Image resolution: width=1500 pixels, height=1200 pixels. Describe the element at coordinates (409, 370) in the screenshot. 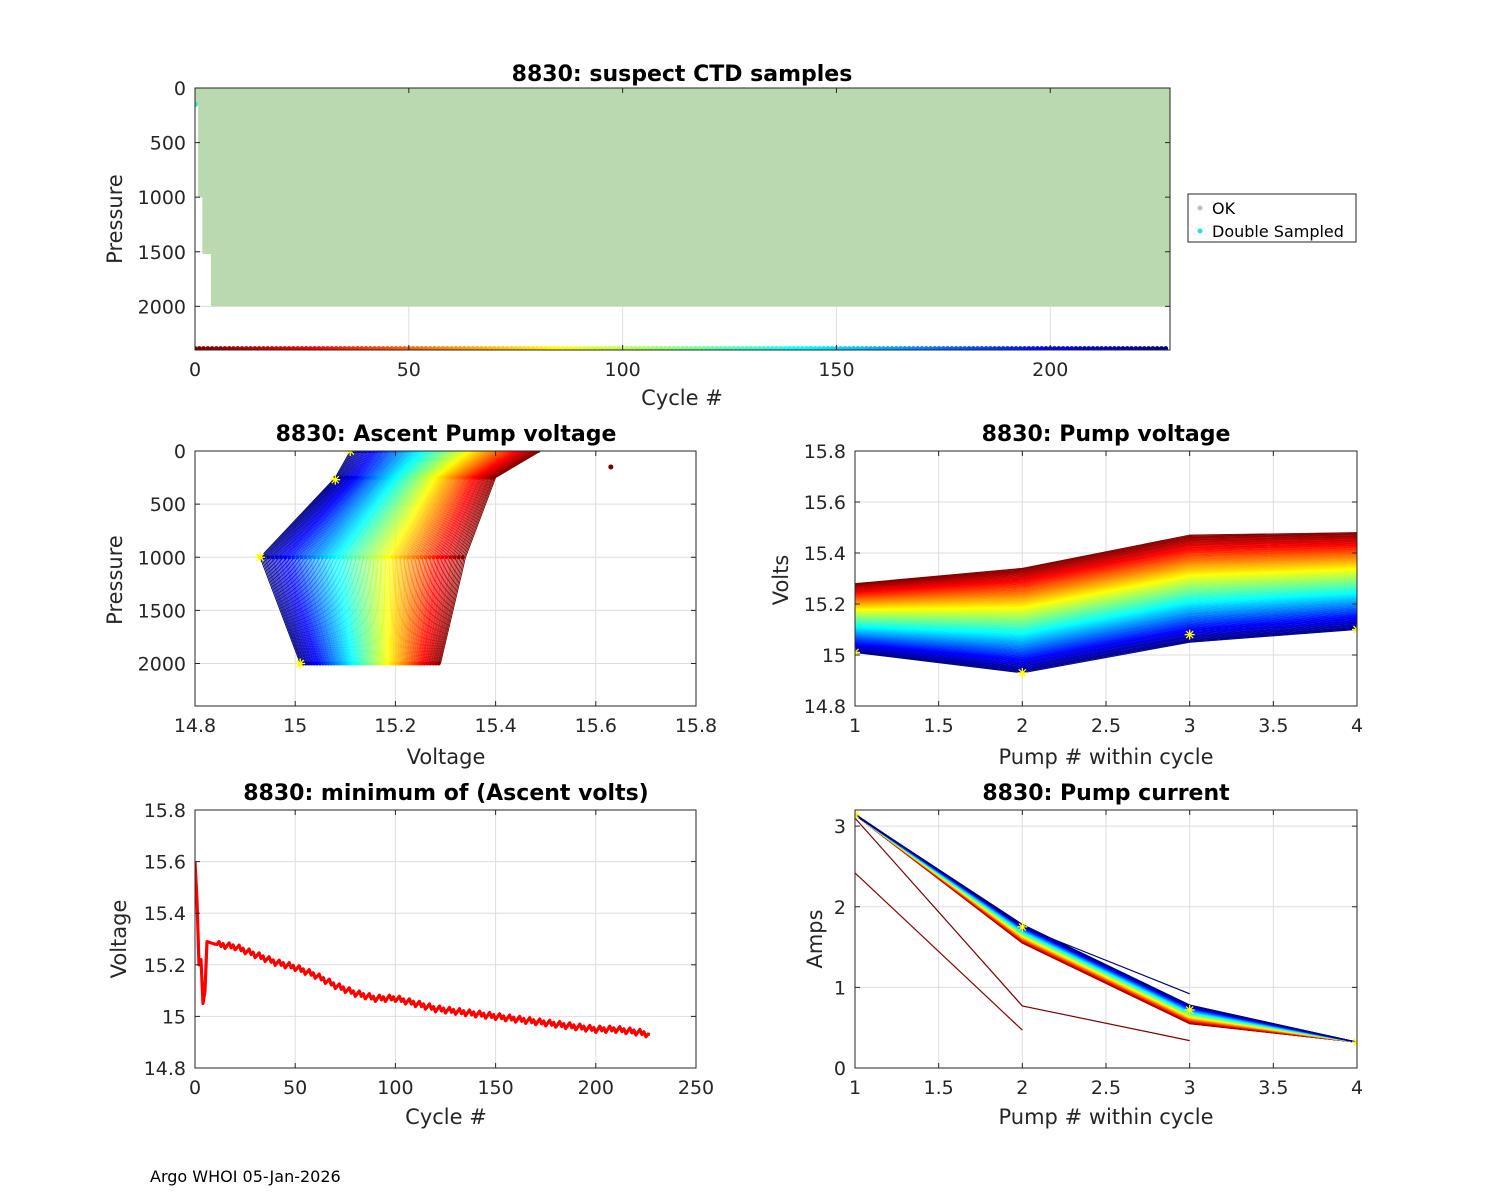

I see `x-tick-label: 50` at that location.